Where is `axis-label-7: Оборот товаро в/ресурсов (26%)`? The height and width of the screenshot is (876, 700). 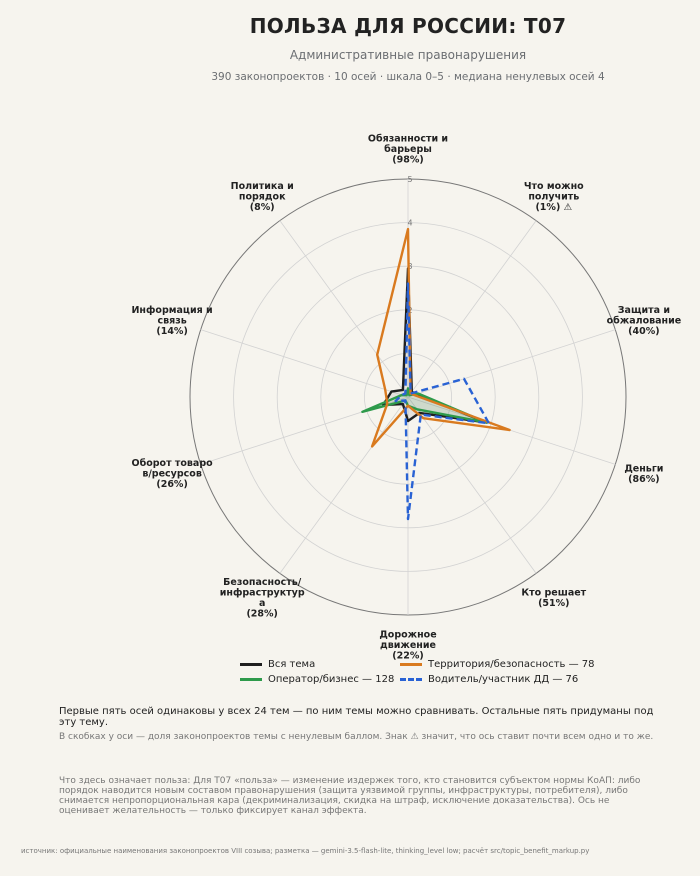 axis-label-7: Оборот товаро в/ресурсов (26%) is located at coordinates (173, 474).